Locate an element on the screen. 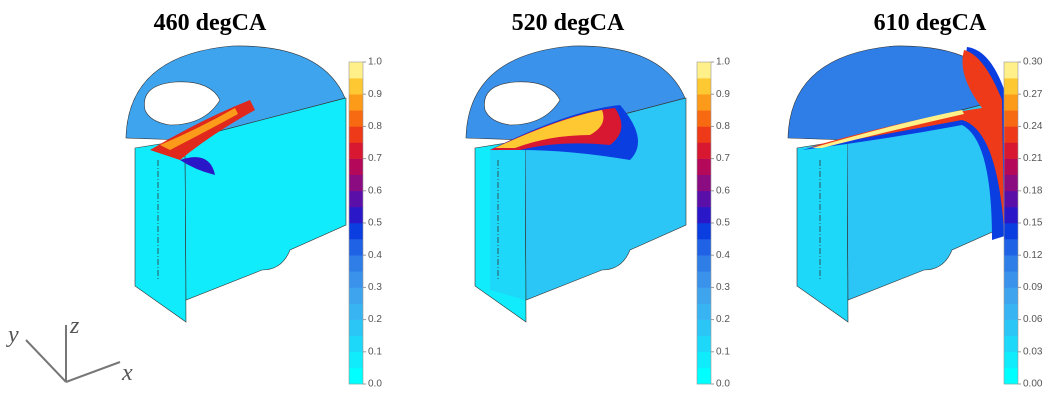 Image resolution: width=1045 pixels, height=394 pixels. panel-title: 460 degCA is located at coordinates (210, 23).